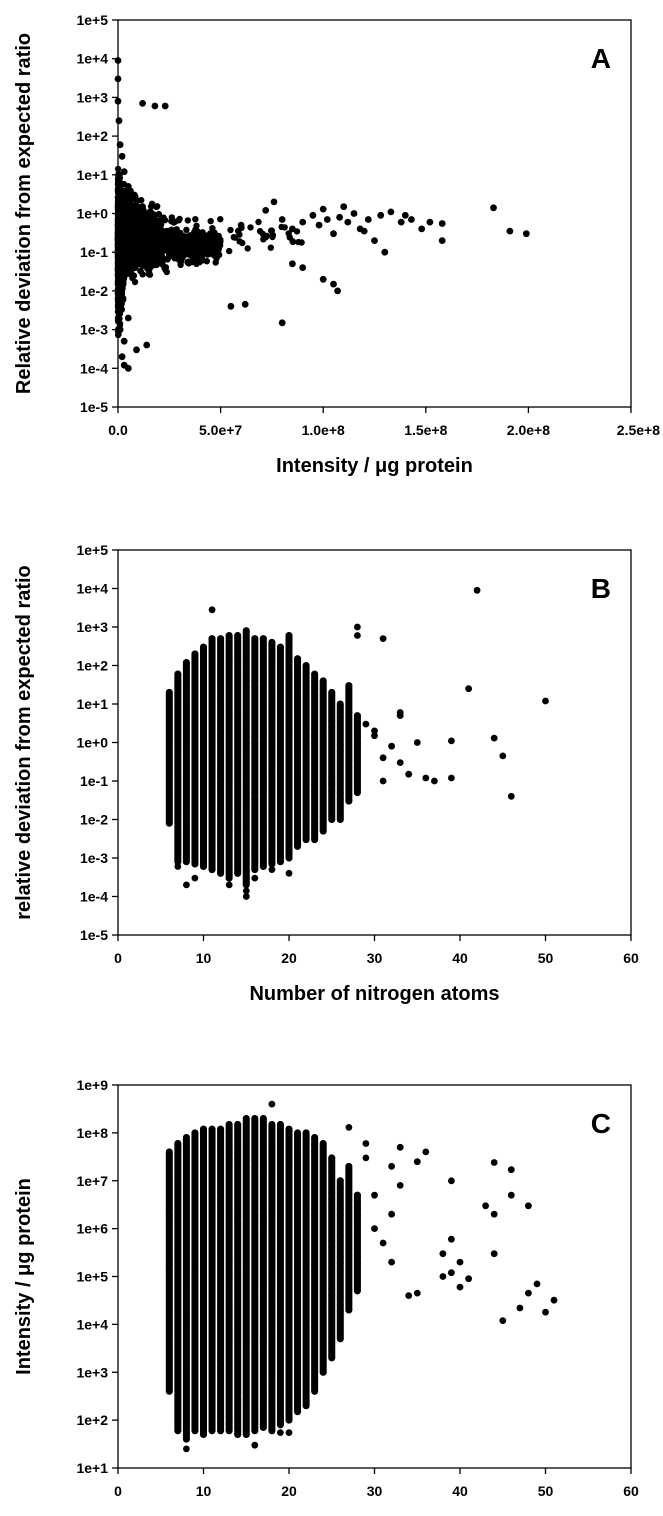  What do you see at coordinates (374, 466) in the screenshot?
I see `x-axis-title: Intensity / μg protein` at bounding box center [374, 466].